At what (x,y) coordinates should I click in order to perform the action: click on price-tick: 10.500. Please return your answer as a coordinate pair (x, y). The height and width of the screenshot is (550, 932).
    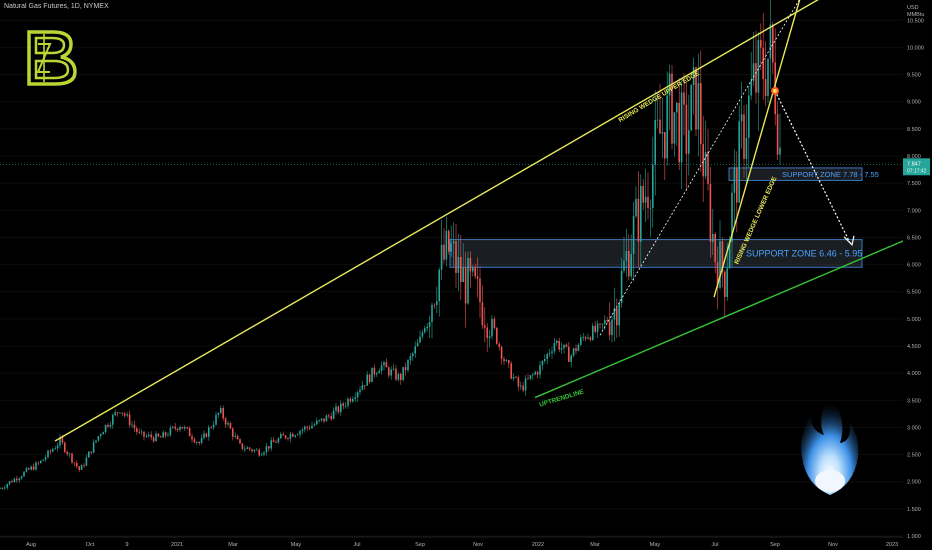
    Looking at the image, I should click on (915, 21).